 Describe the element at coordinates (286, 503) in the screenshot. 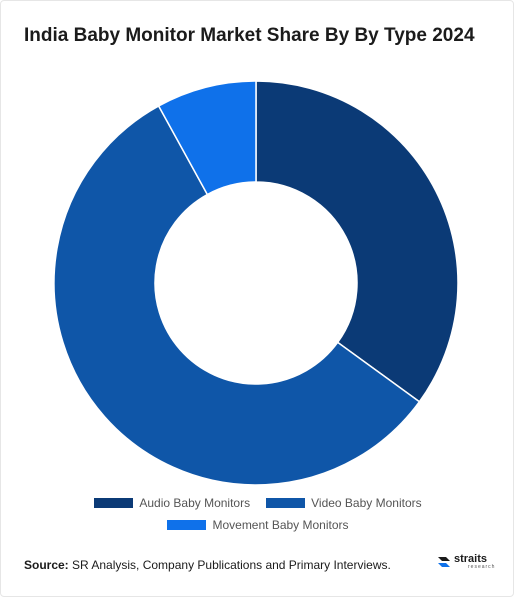

I see `legend-swatch-video` at that location.